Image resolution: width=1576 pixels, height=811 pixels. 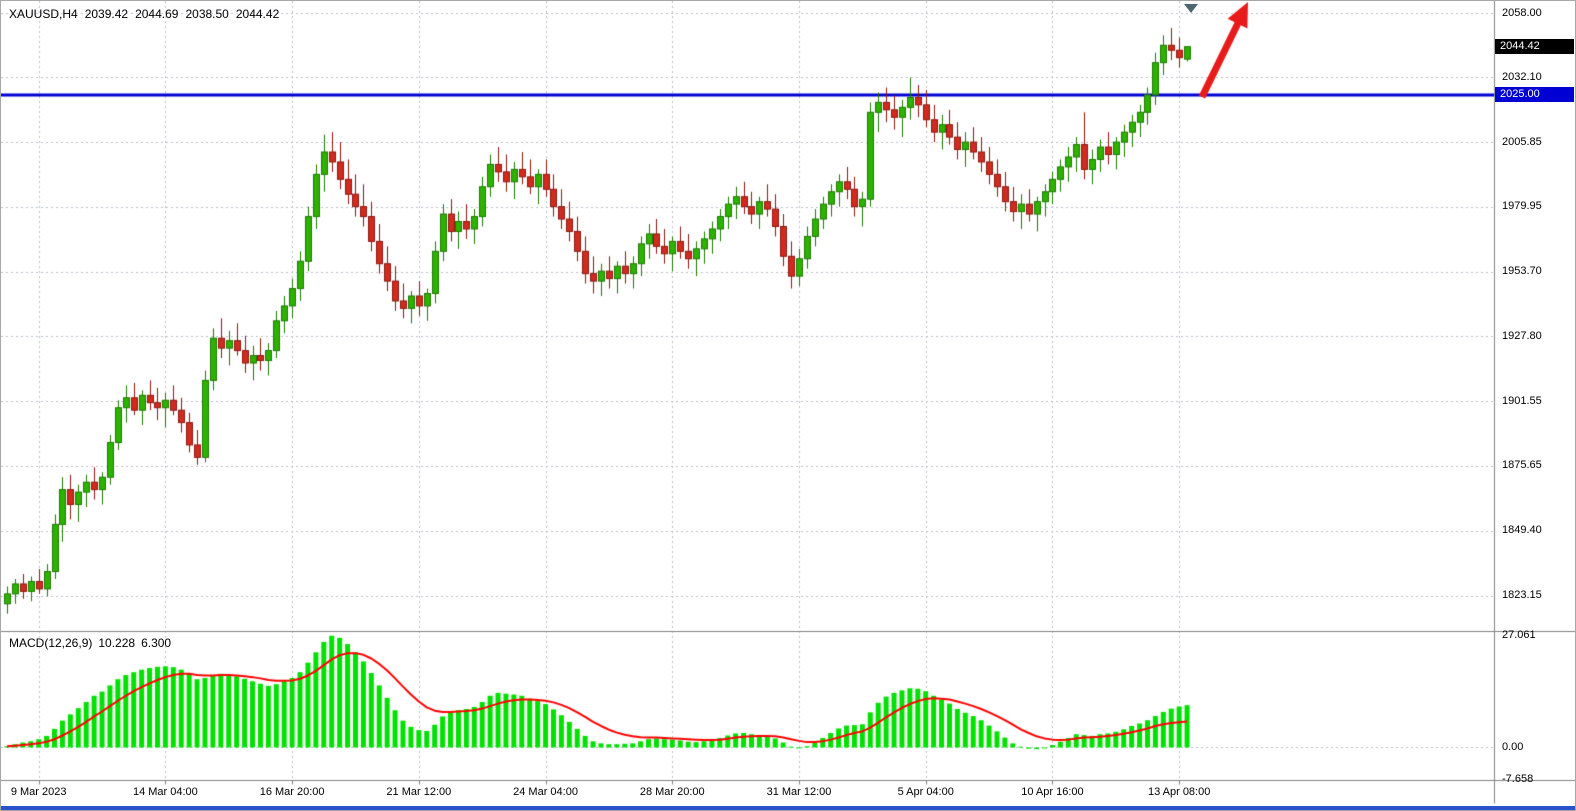 I want to click on price-axis-label: 1953.70, so click(x=1522, y=271).